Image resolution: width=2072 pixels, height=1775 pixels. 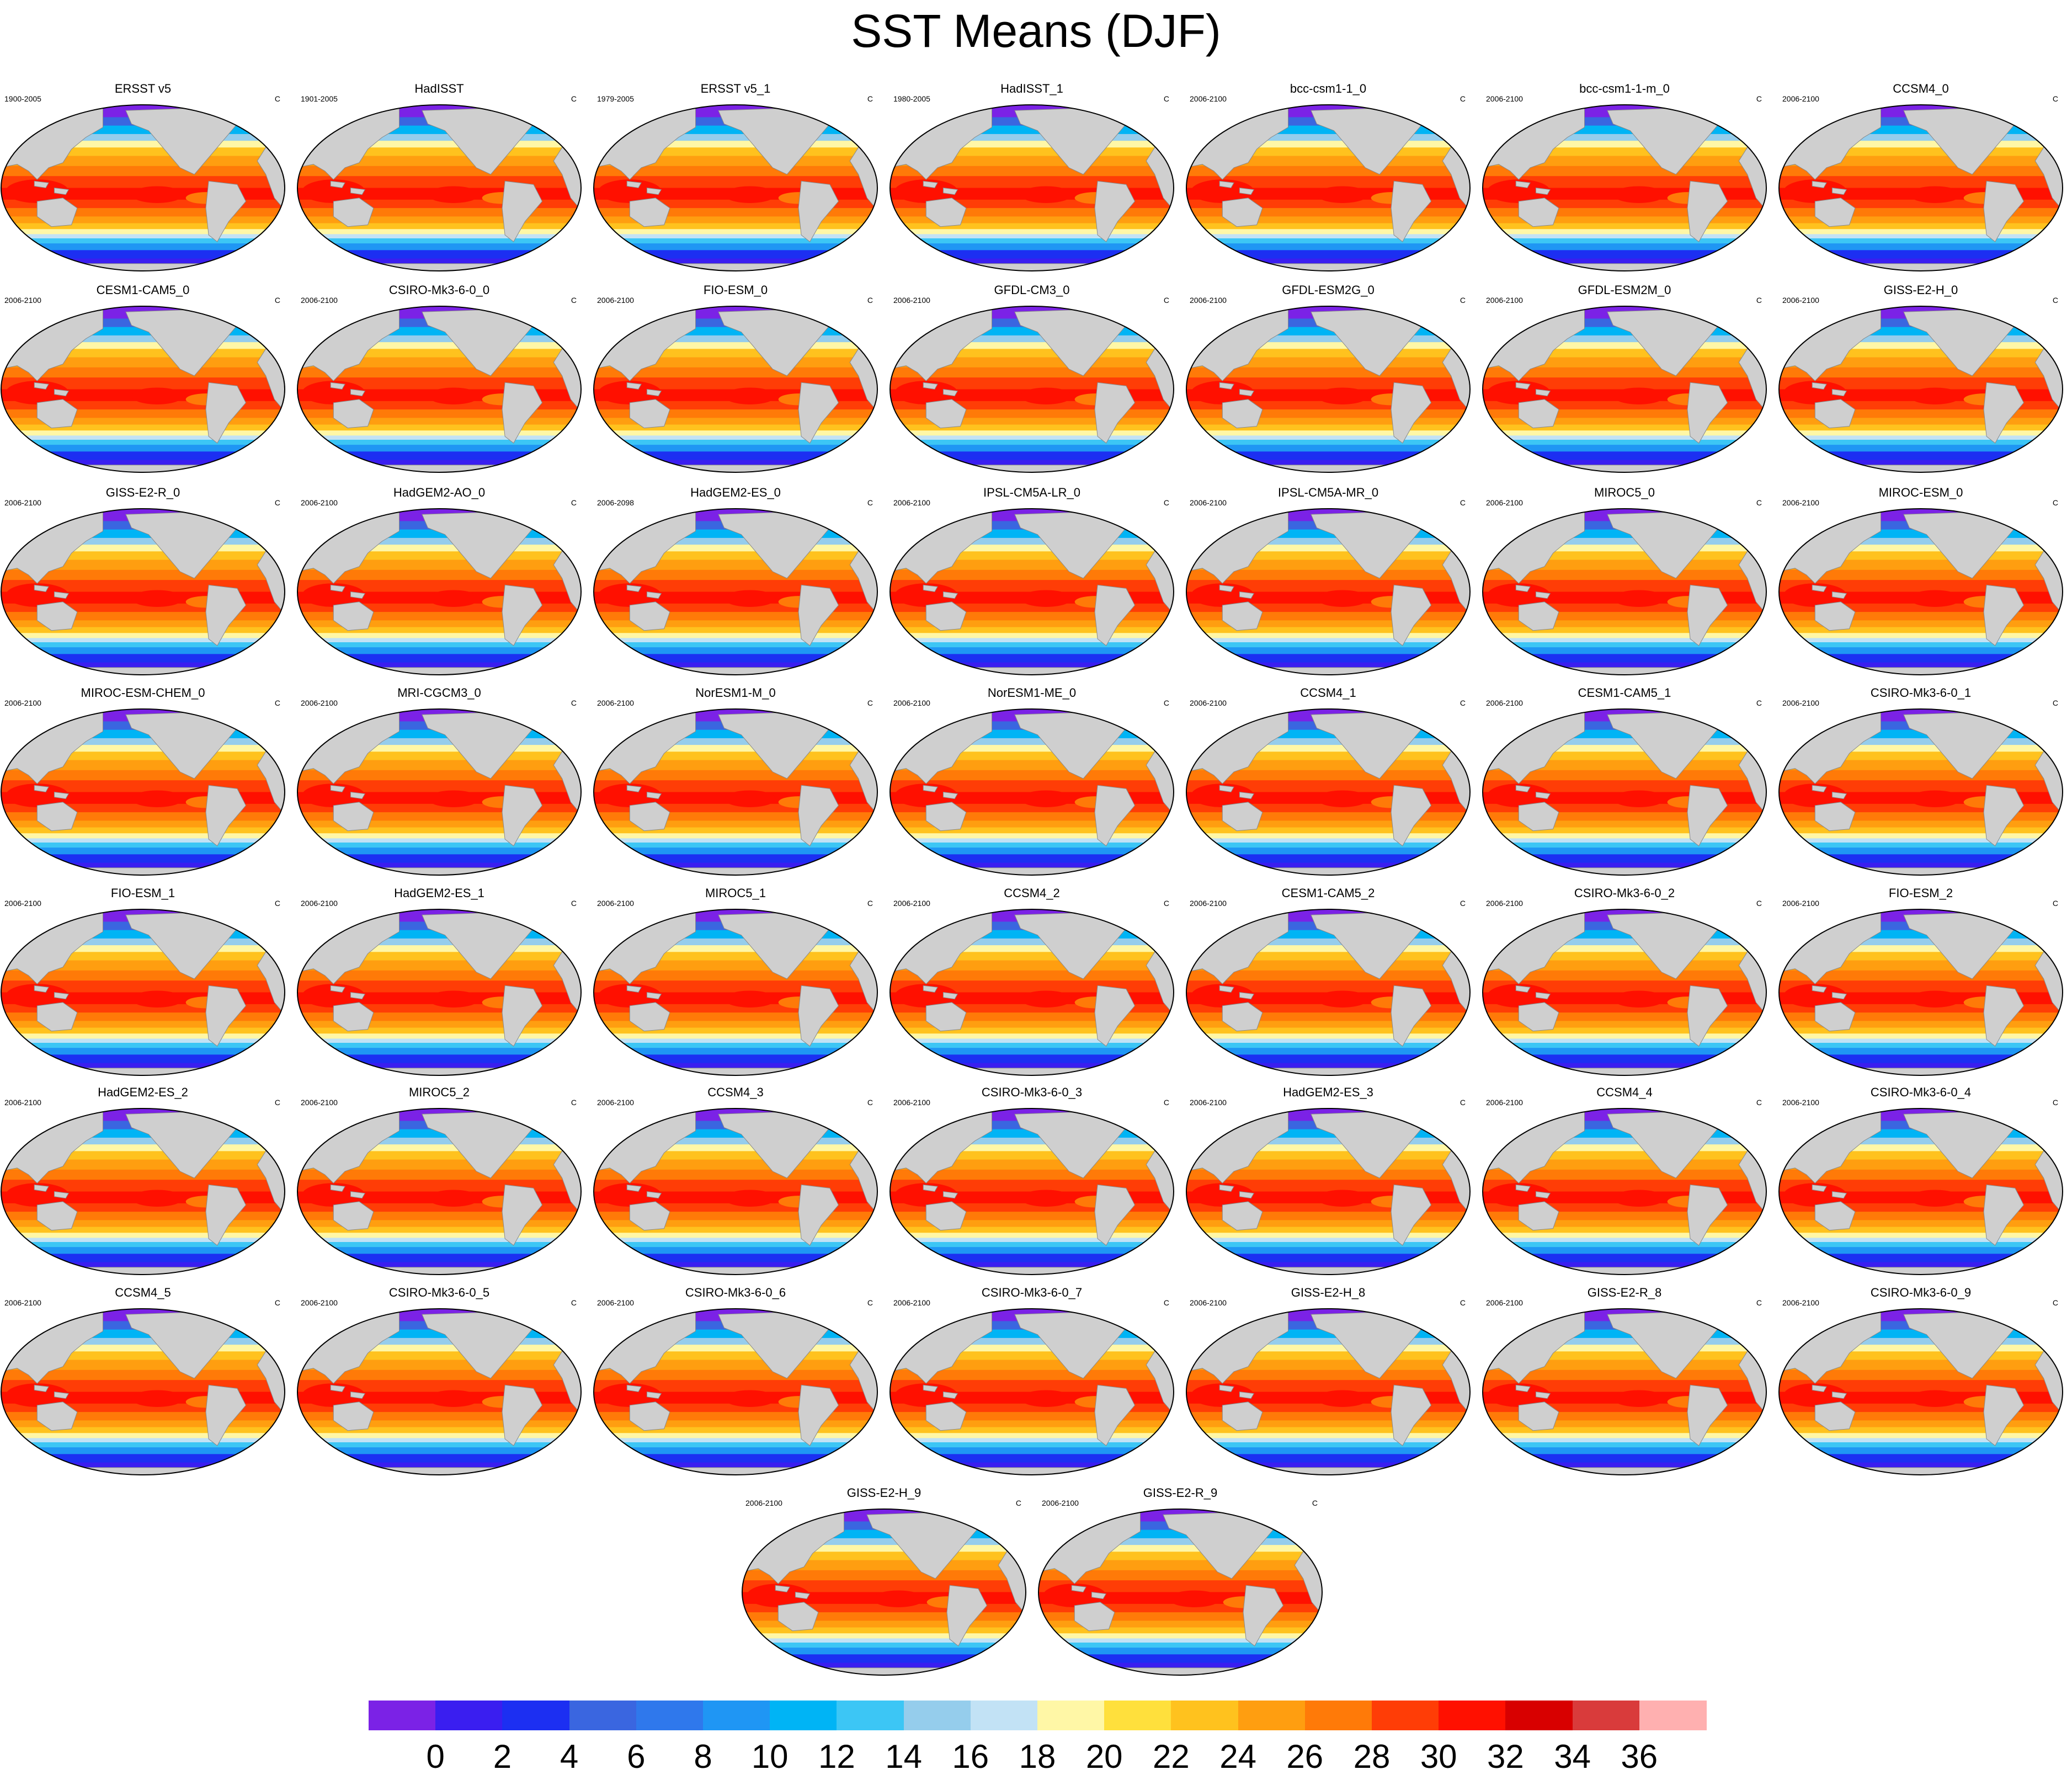 I want to click on map-panel: ERSST v5_1 1979-2005 C, so click(x=735, y=177).